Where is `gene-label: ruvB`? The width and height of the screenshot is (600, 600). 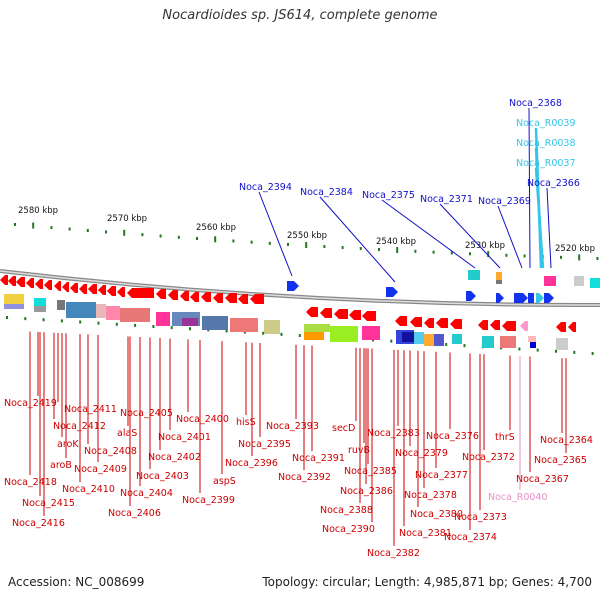
gene-label: ruvB is located at coordinates (359, 450).